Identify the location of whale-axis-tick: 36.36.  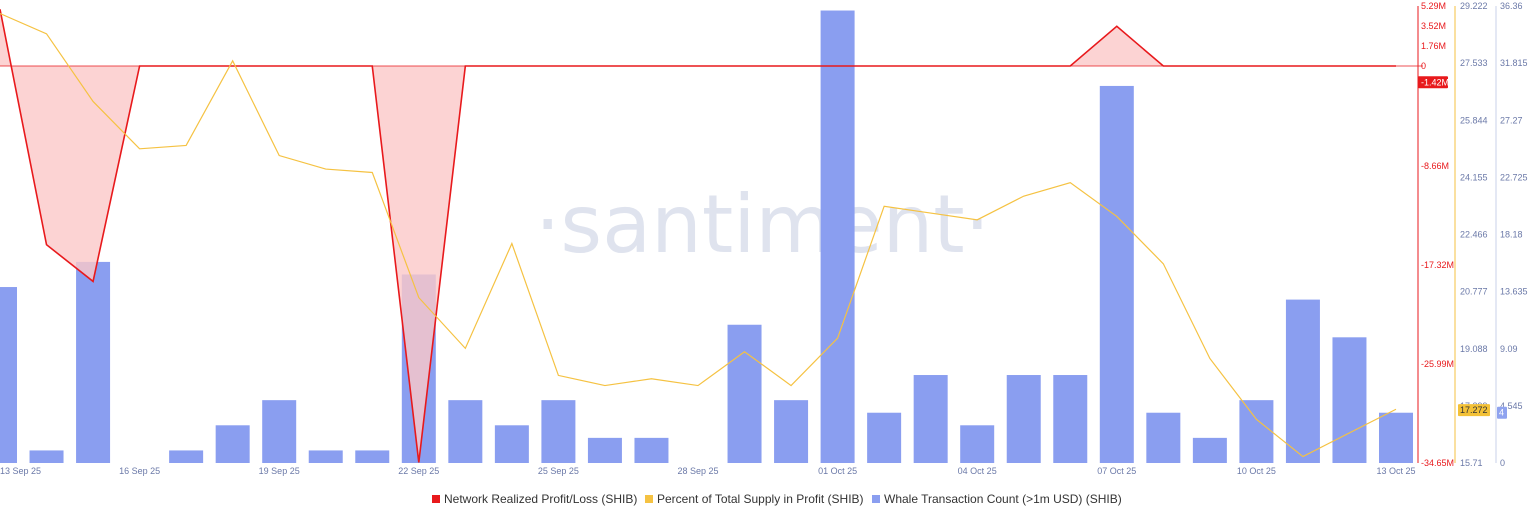
(1511, 6).